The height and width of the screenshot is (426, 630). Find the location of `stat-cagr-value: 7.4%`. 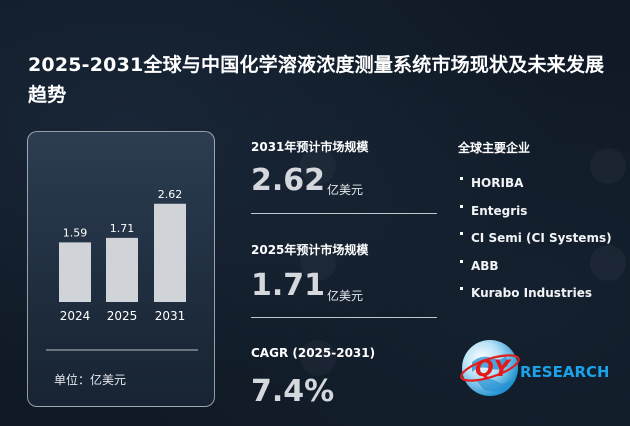

stat-cagr-value: 7.4% is located at coordinates (293, 391).